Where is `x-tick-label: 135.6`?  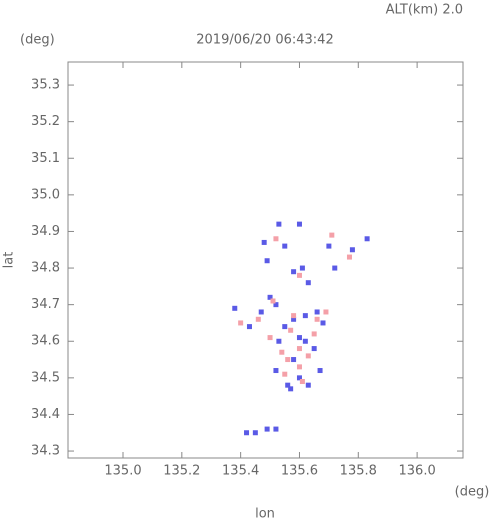 x-tick-label: 135.6 is located at coordinates (299, 471).